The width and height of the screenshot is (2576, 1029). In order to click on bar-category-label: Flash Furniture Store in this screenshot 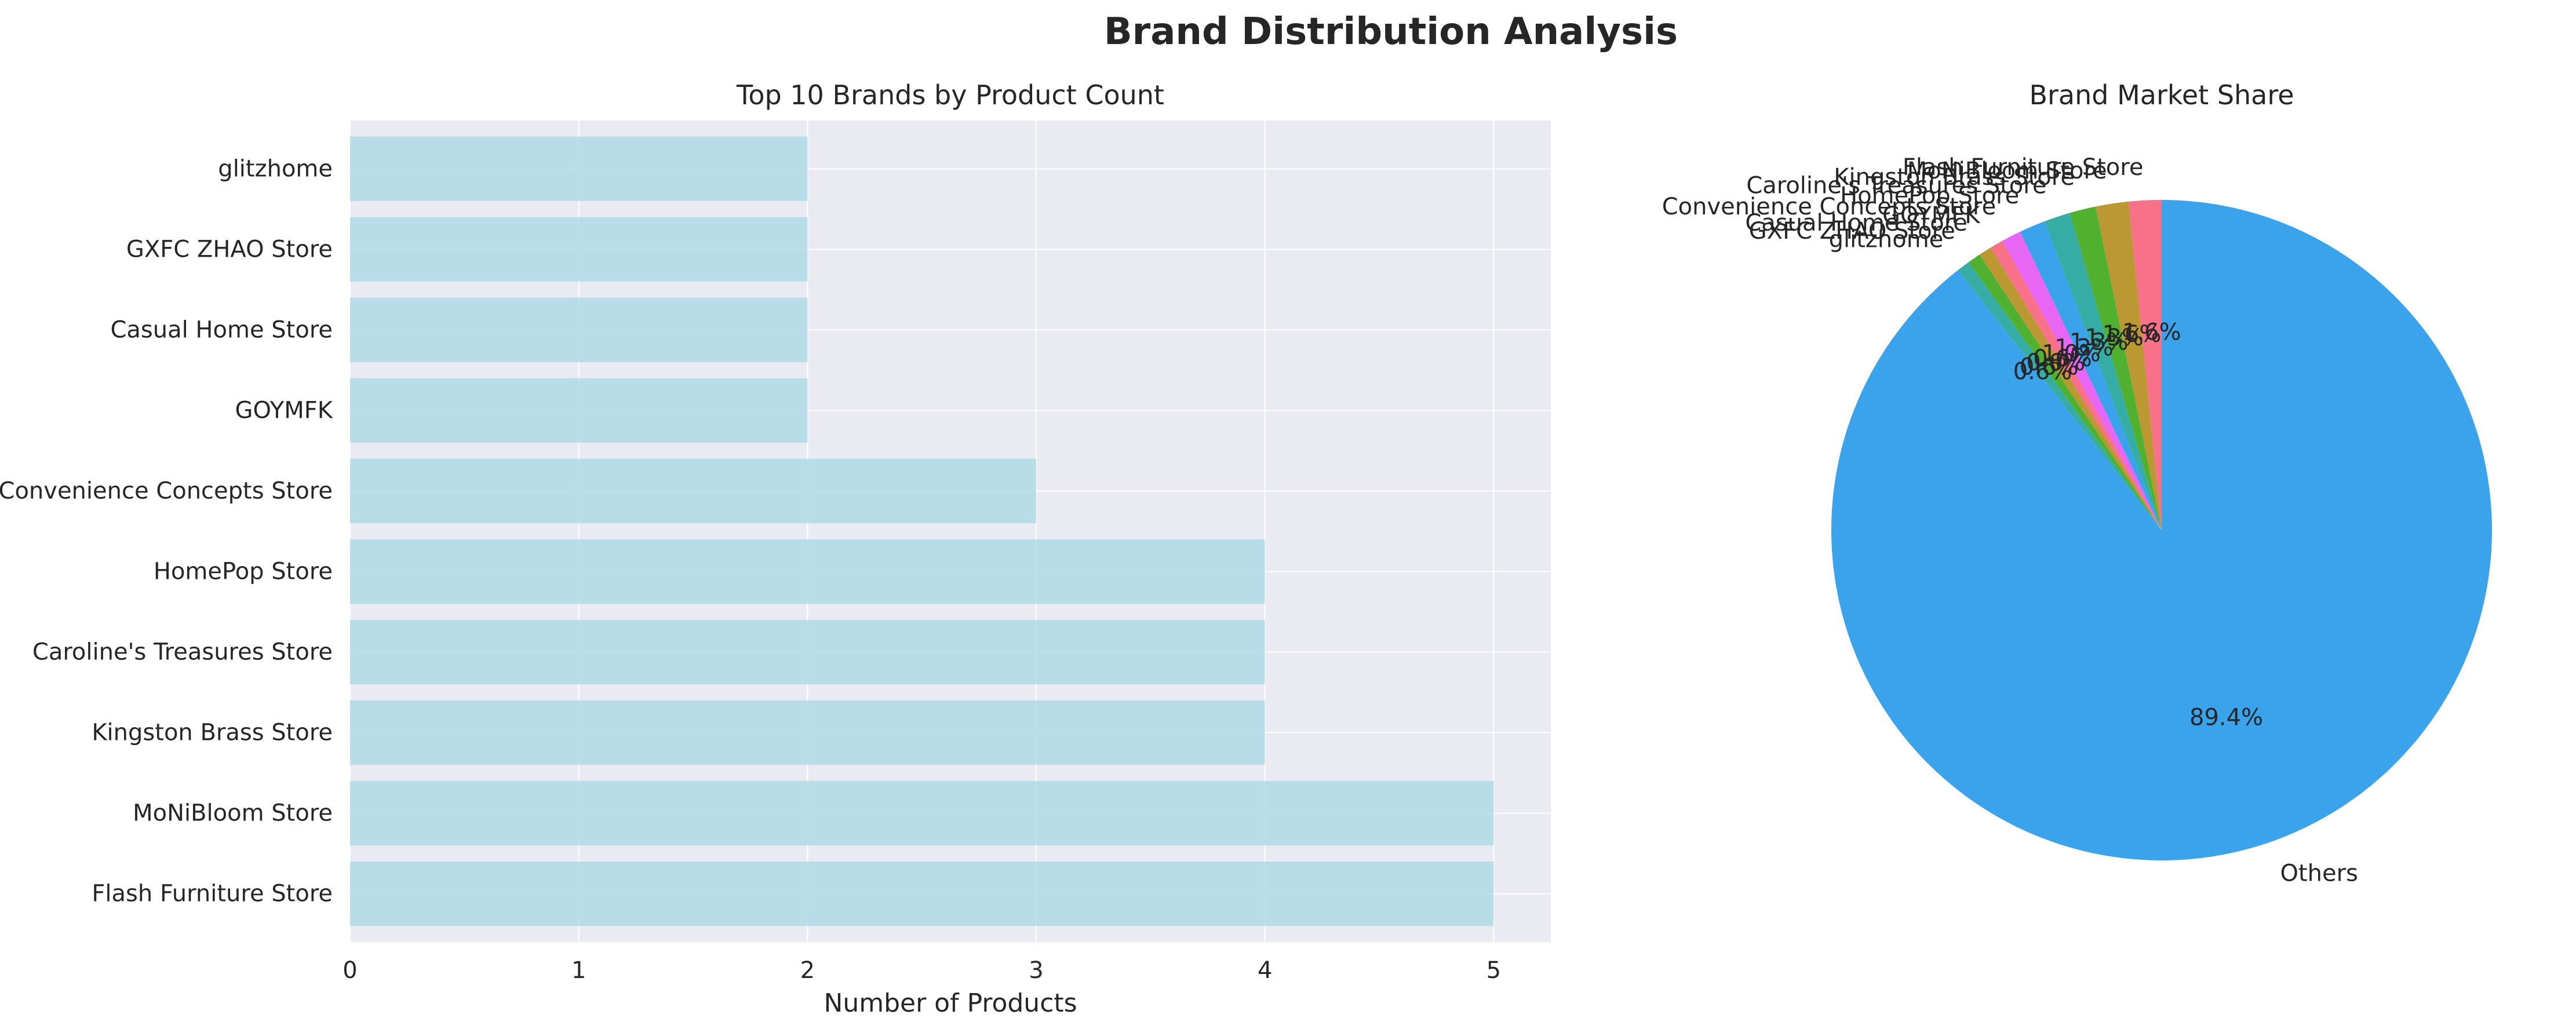, I will do `click(212, 894)`.